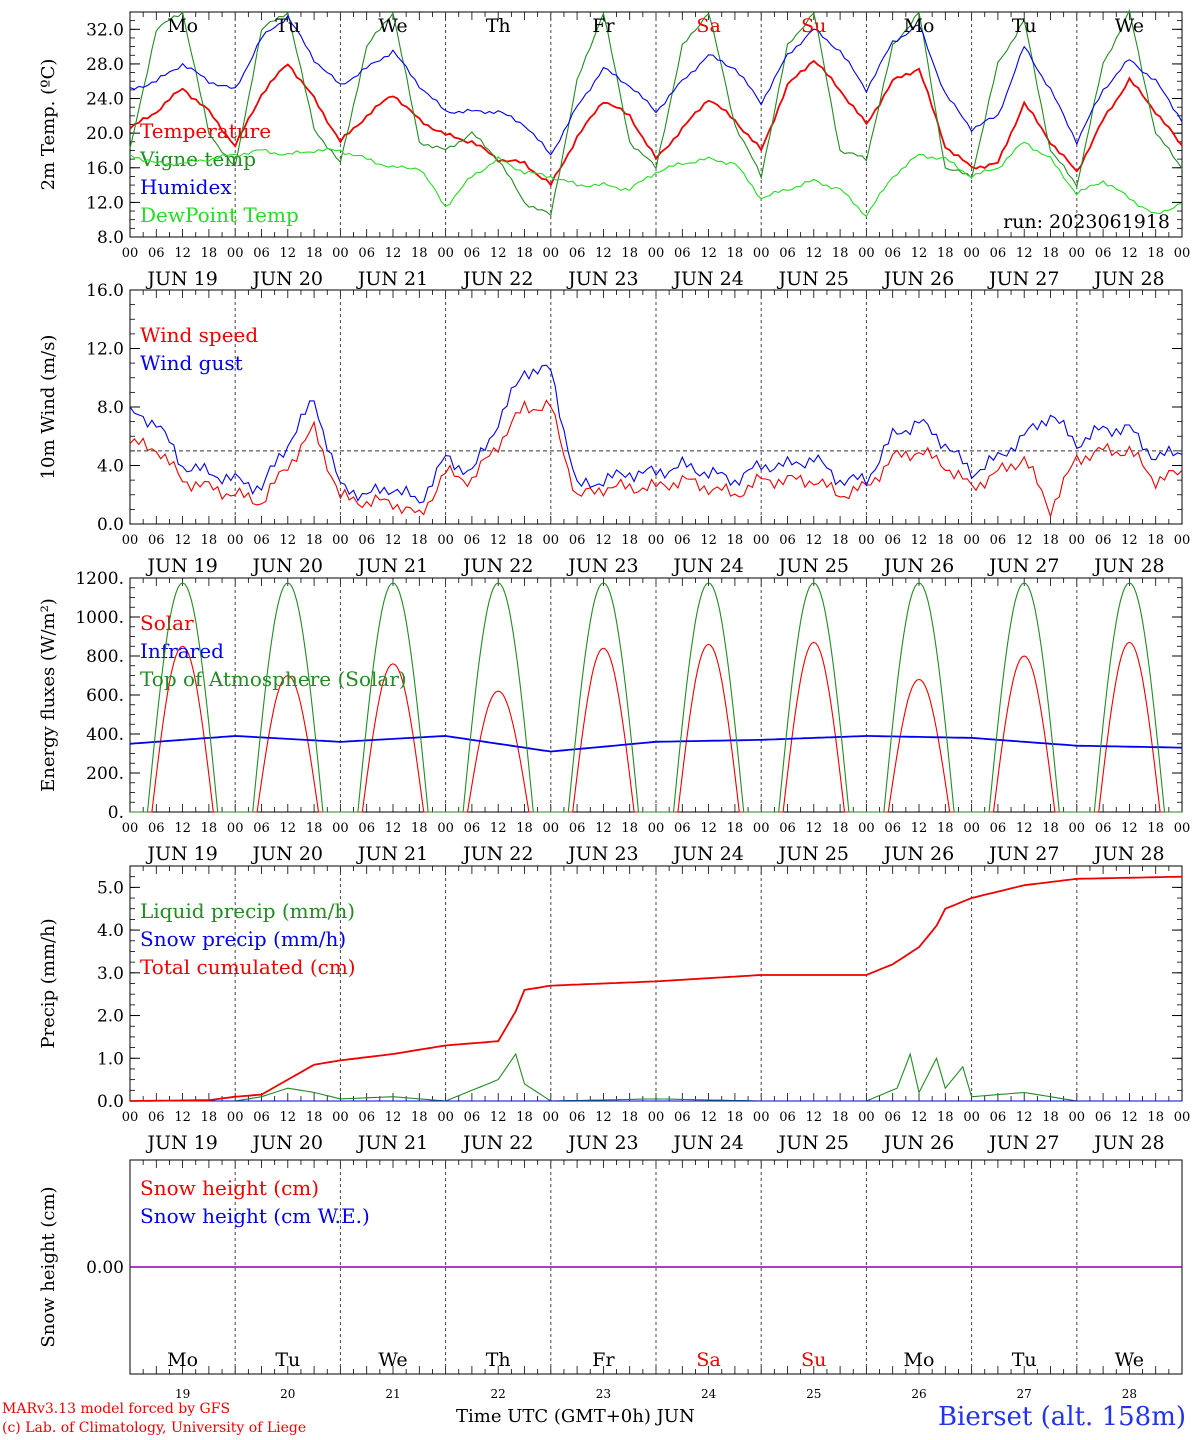 The height and width of the screenshot is (1440, 1194). Describe the element at coordinates (105, 65) in the screenshot. I see `y-tick-label: 28.0` at that location.